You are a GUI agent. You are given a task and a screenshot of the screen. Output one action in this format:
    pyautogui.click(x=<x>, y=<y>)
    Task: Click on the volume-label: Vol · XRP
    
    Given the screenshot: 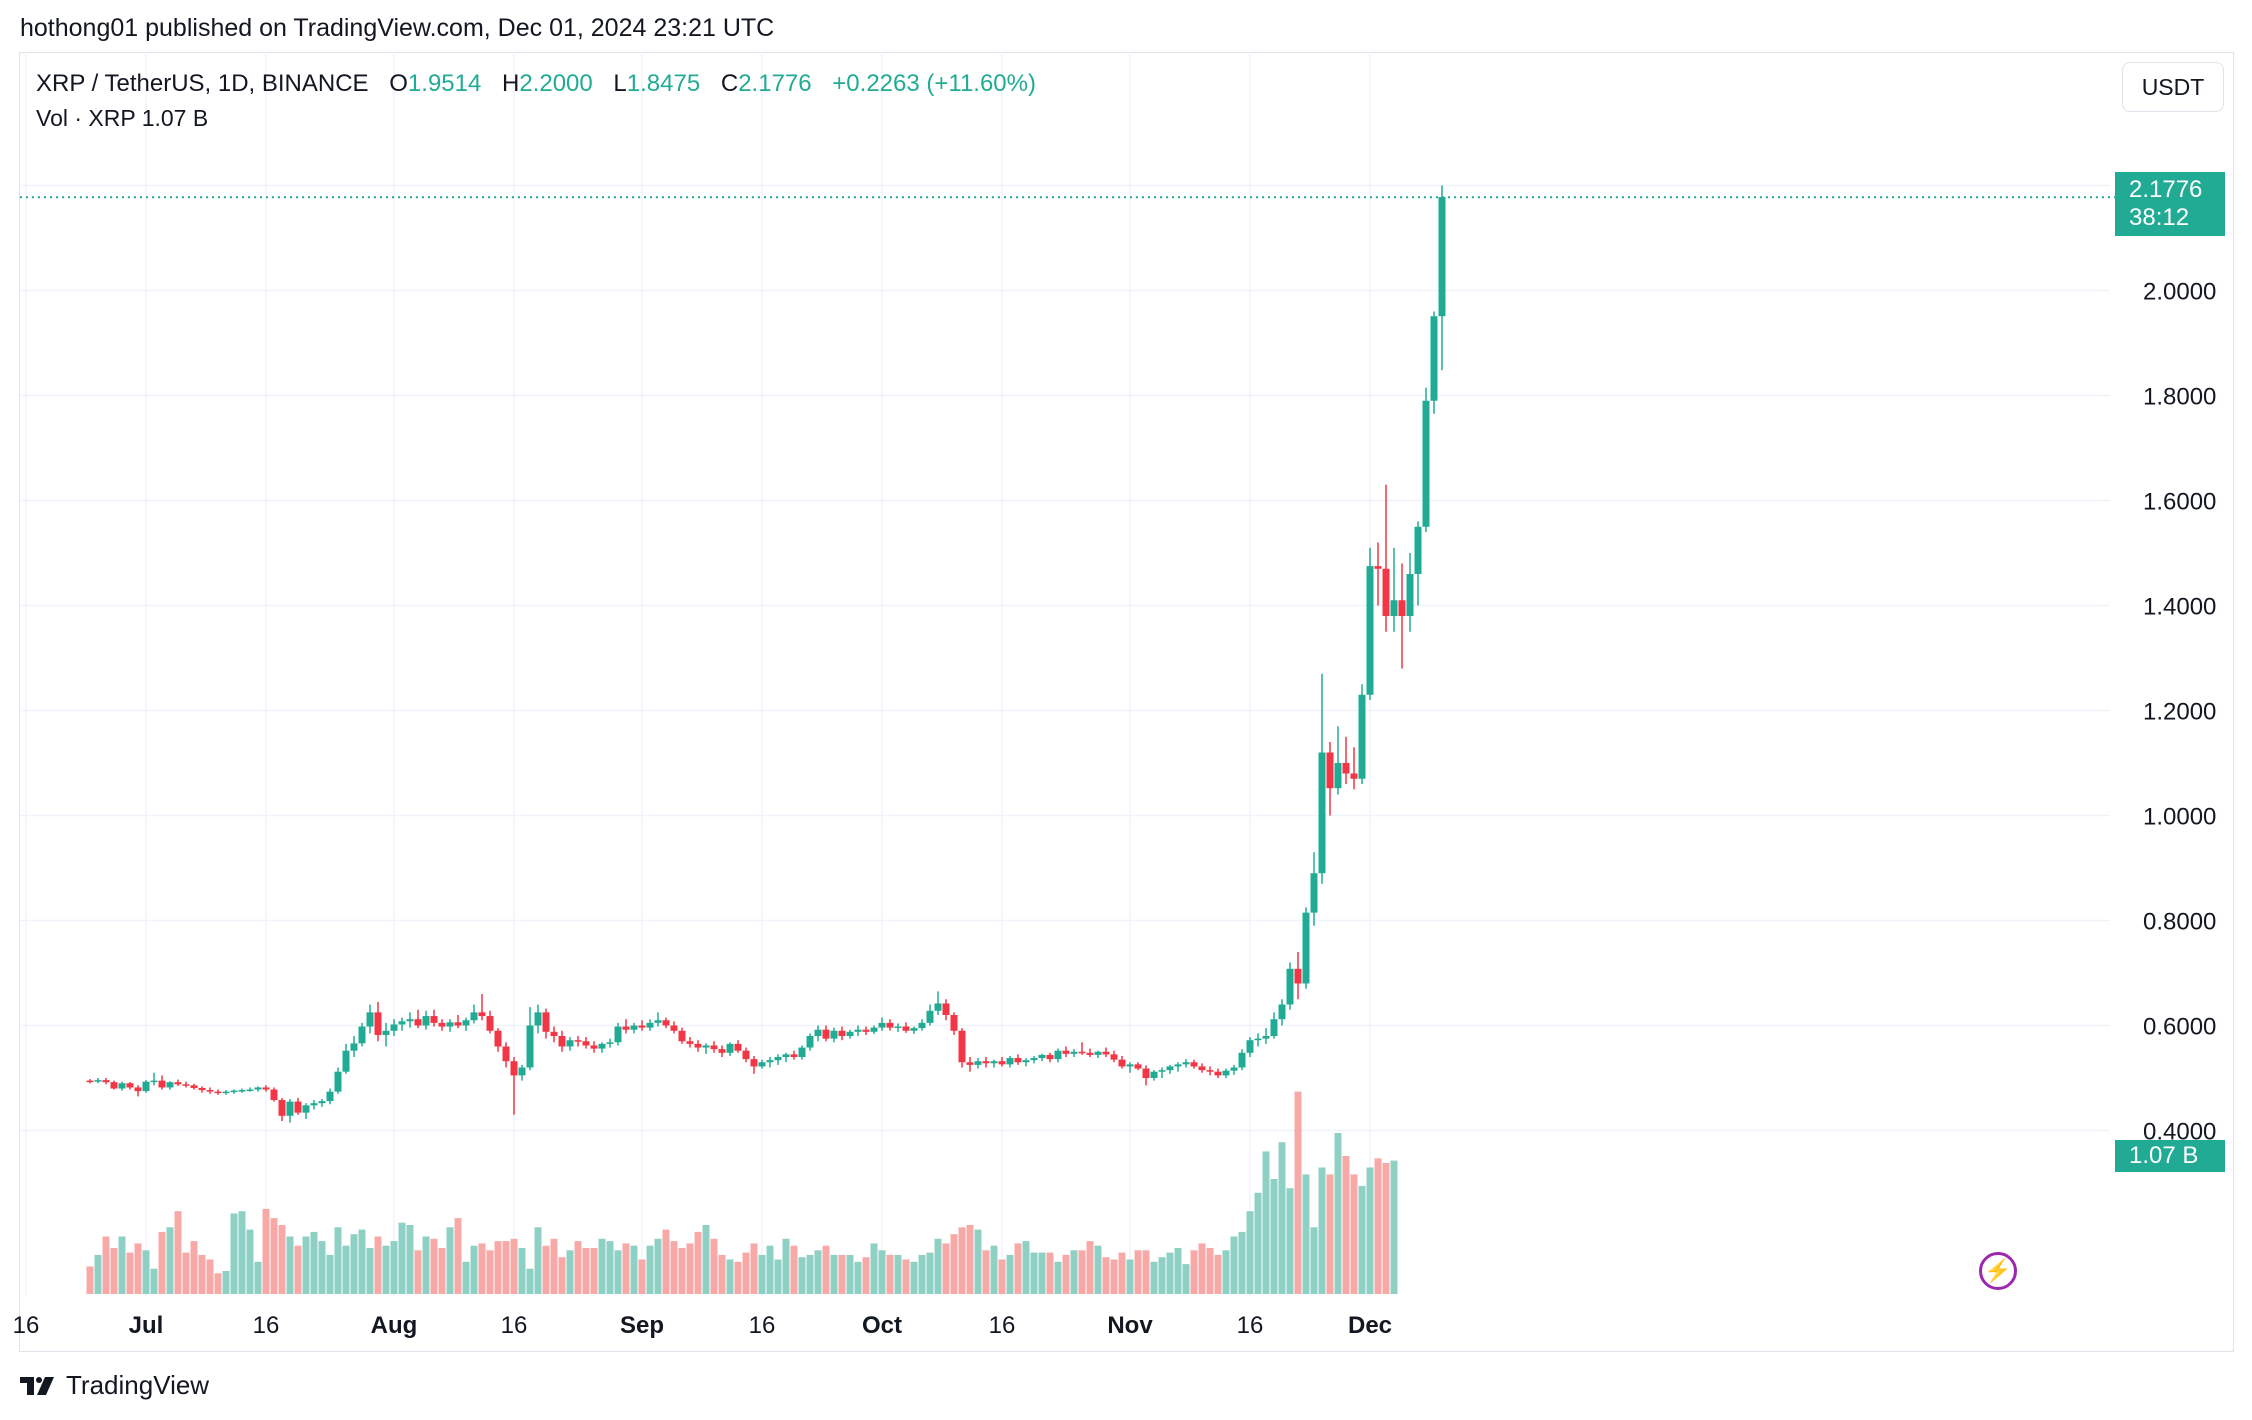 What is the action you would take?
    pyautogui.click(x=86, y=118)
    